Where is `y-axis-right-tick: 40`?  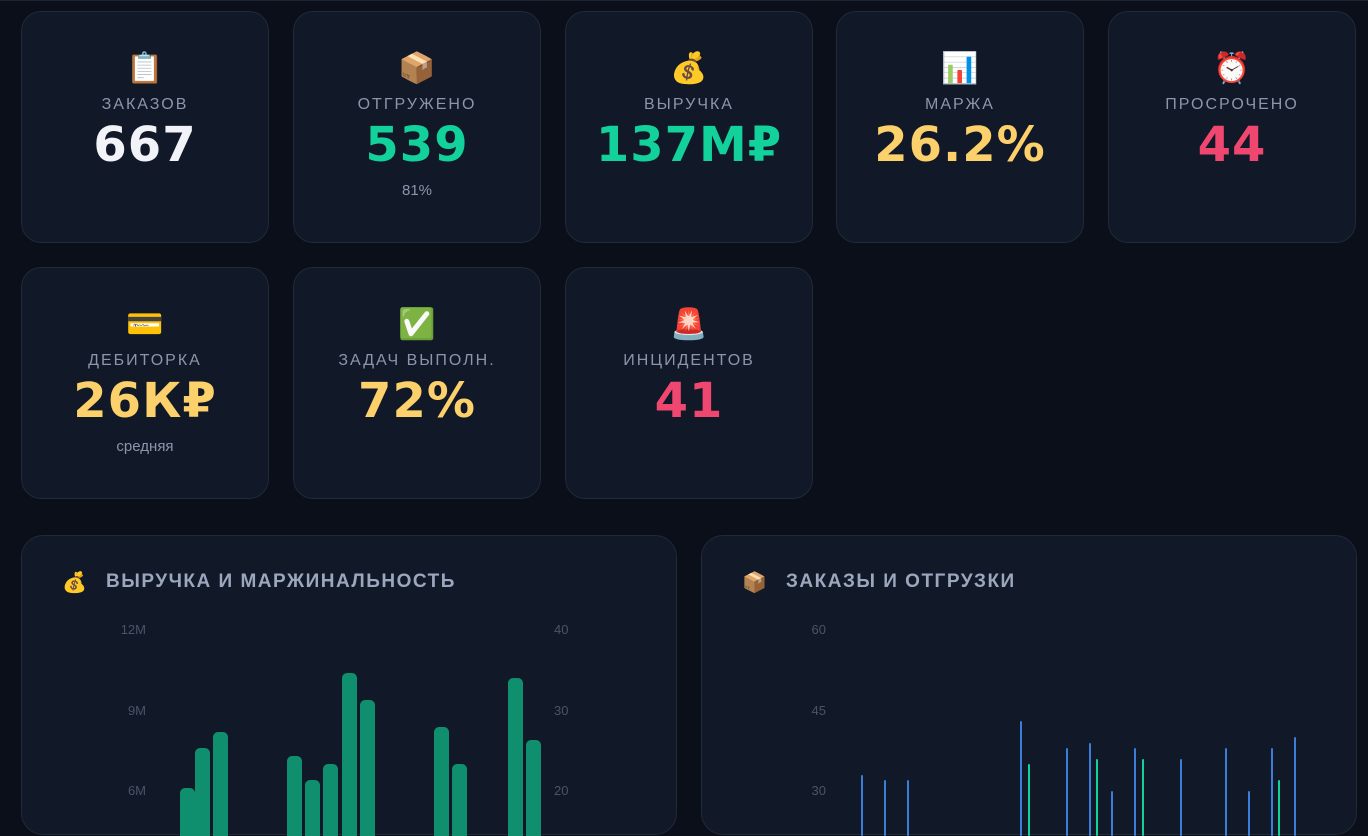 y-axis-right-tick: 40 is located at coordinates (561, 629).